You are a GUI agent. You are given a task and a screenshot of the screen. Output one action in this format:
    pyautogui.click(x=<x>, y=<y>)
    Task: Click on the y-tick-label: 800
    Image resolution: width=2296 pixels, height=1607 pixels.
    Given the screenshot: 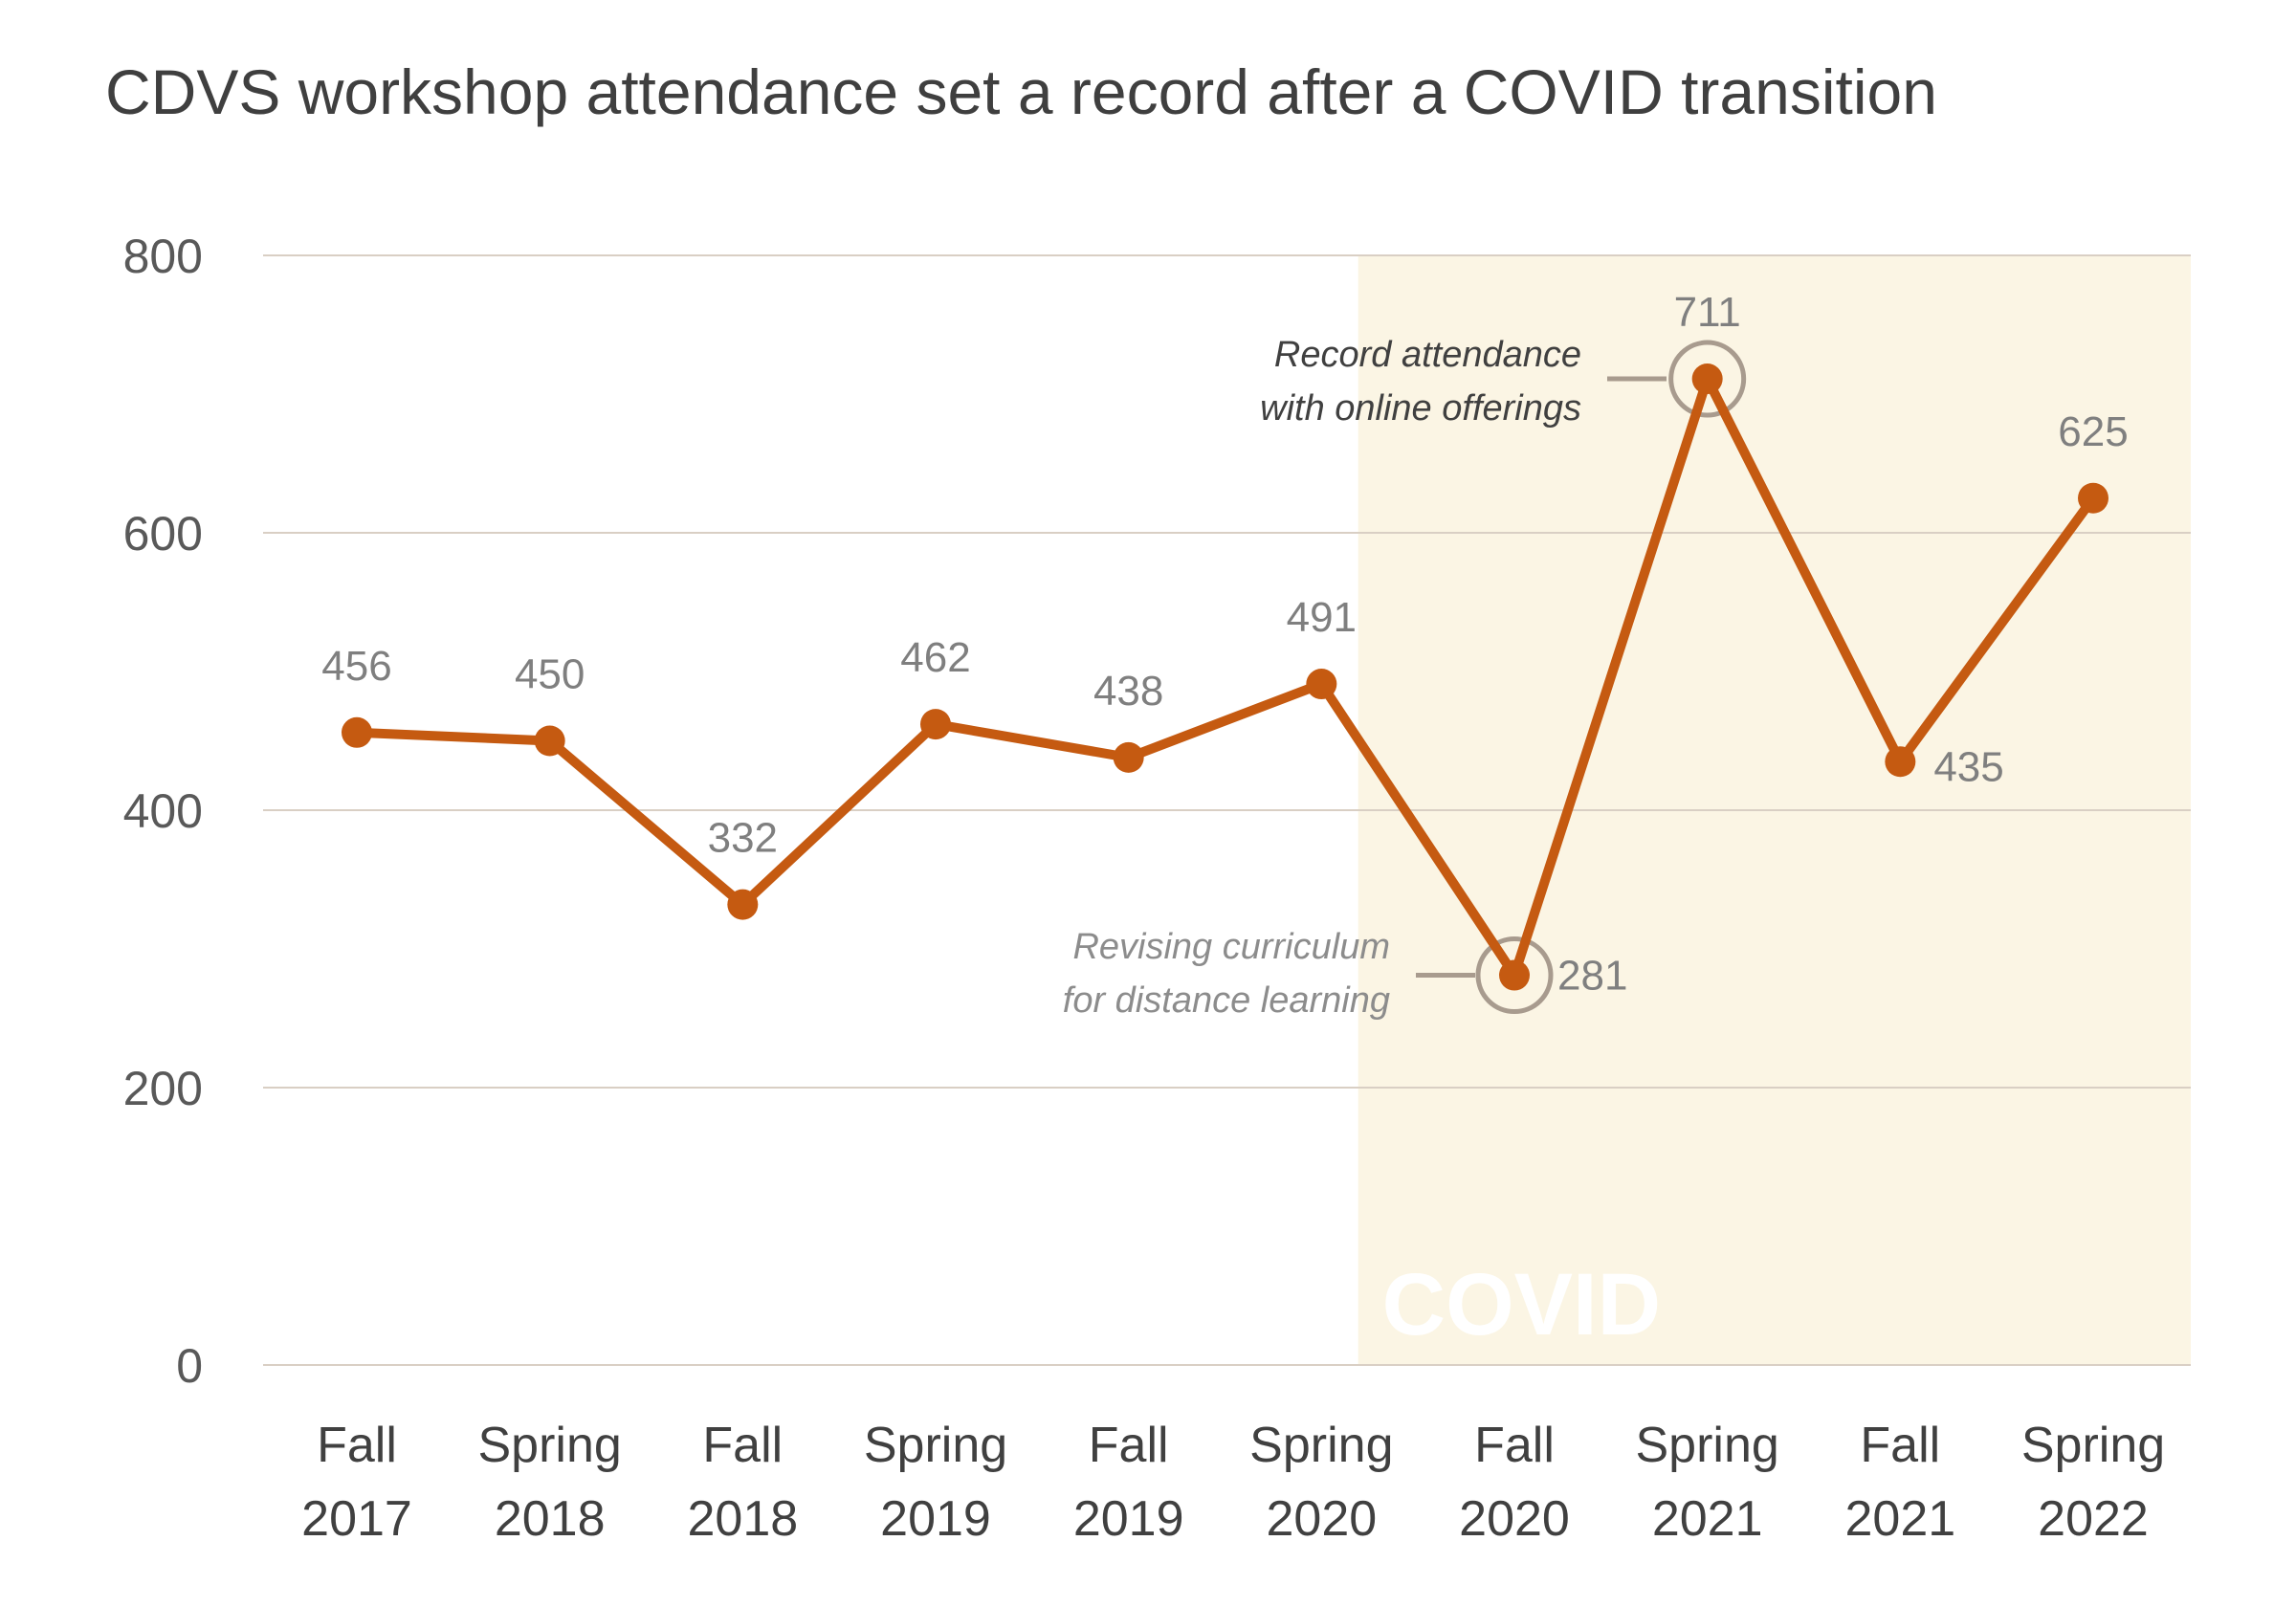 What is the action you would take?
    pyautogui.click(x=163, y=256)
    